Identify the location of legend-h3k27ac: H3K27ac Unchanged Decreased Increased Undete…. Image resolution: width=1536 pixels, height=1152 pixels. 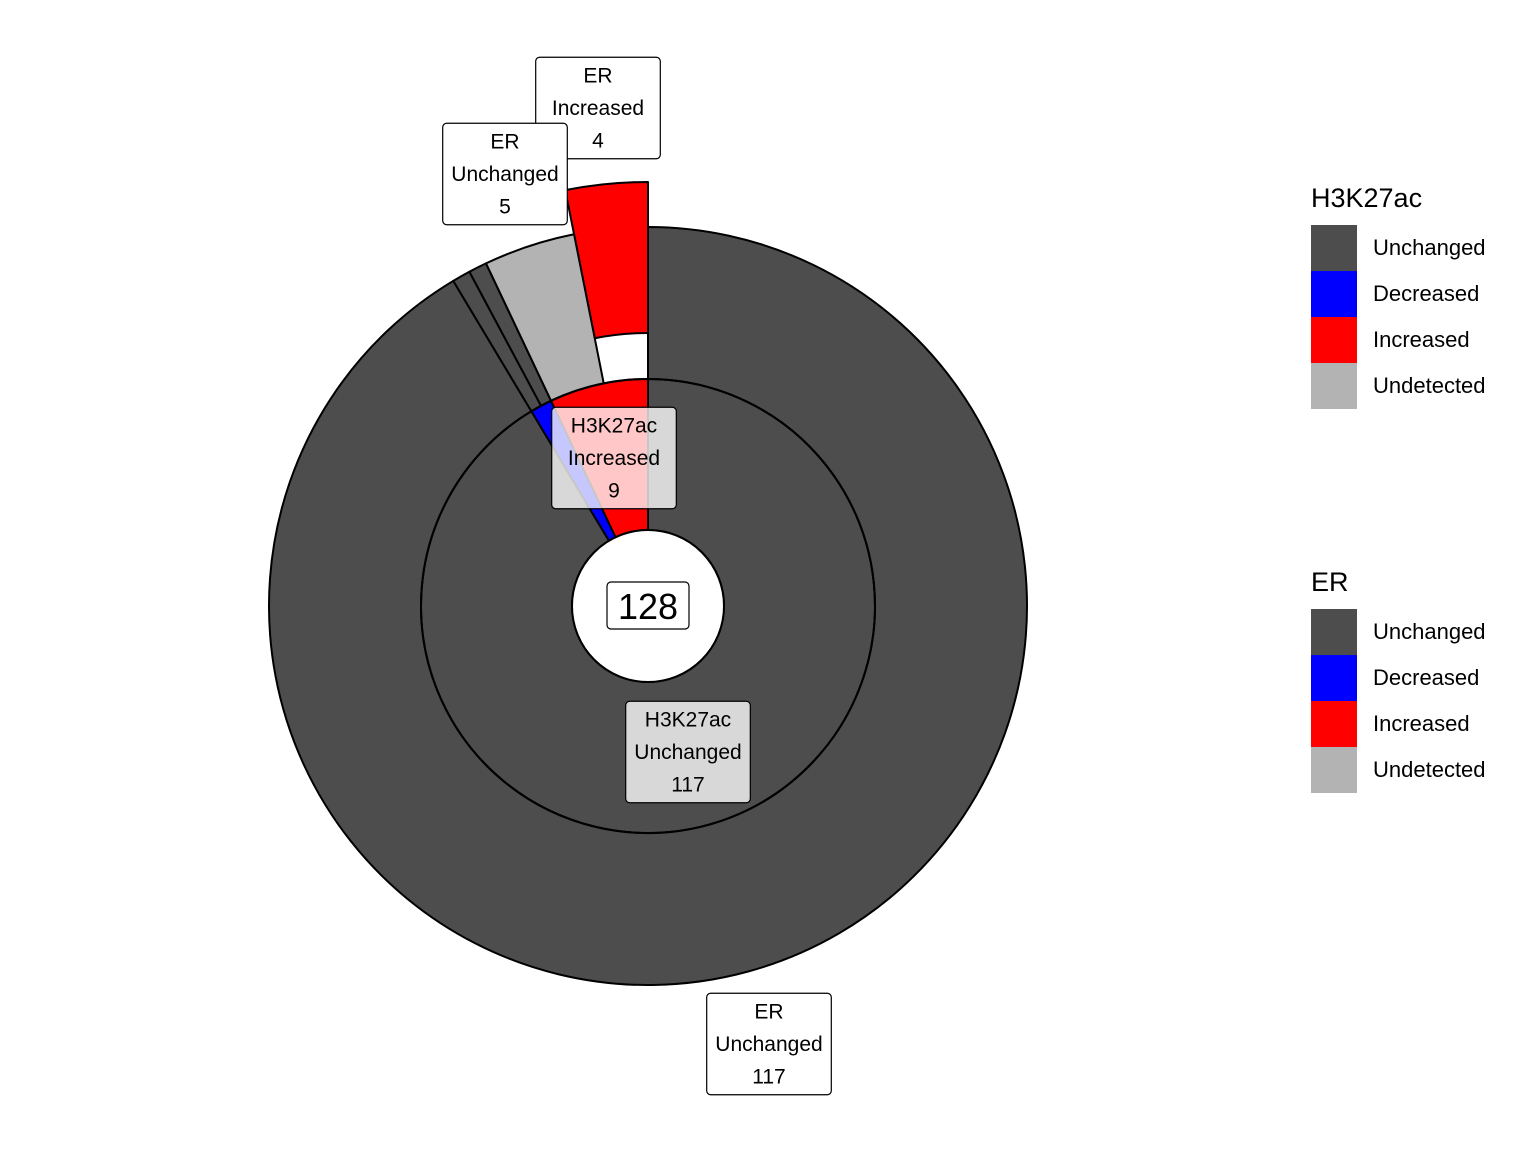
(1398, 296).